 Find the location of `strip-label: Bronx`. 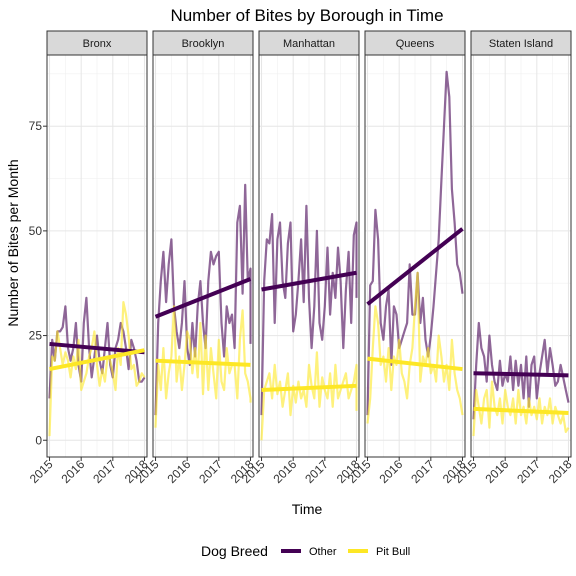

strip-label: Bronx is located at coordinates (97, 44).